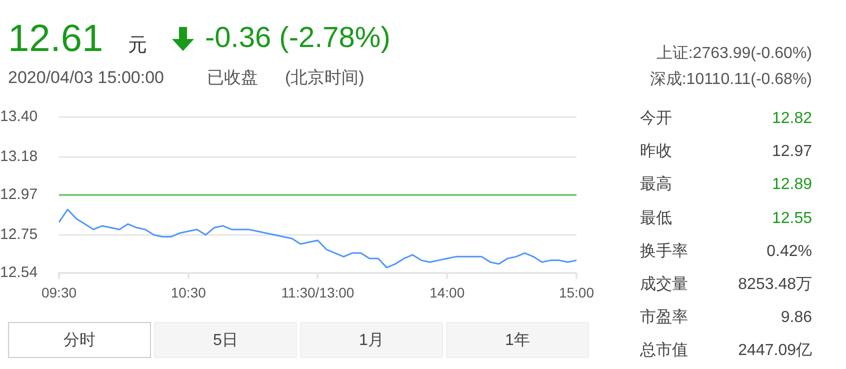  Describe the element at coordinates (664, 317) in the screenshot. I see `text: 市盈率` at that location.